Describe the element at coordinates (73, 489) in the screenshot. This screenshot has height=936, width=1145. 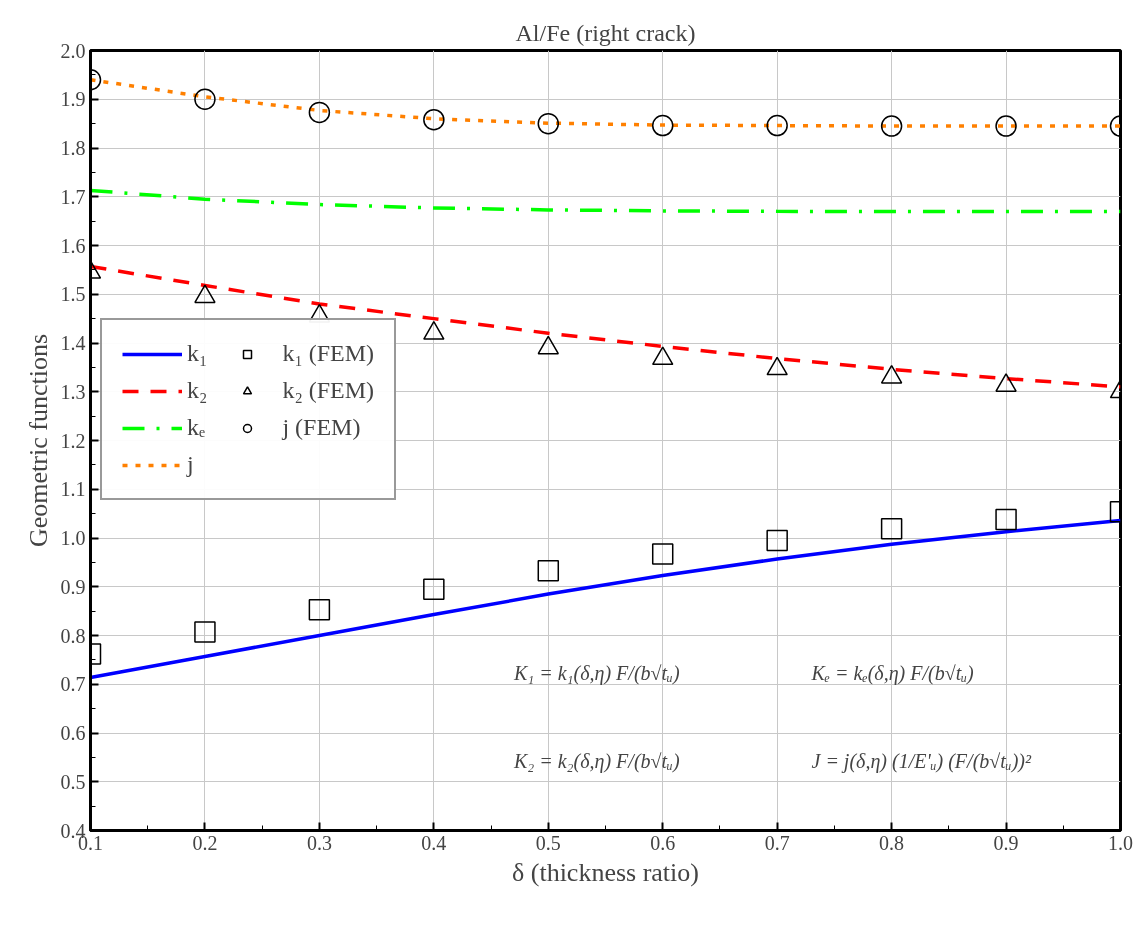
I see `y-tick-label: 1.1` at that location.